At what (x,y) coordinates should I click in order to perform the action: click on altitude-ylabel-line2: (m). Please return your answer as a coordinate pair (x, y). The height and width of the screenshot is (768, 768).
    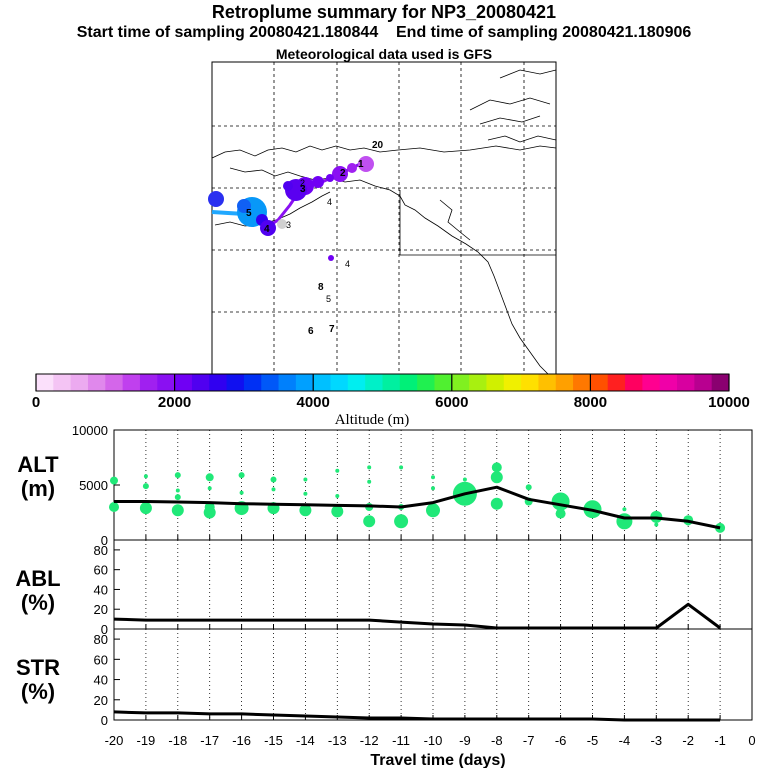
    Looking at the image, I should click on (38, 488).